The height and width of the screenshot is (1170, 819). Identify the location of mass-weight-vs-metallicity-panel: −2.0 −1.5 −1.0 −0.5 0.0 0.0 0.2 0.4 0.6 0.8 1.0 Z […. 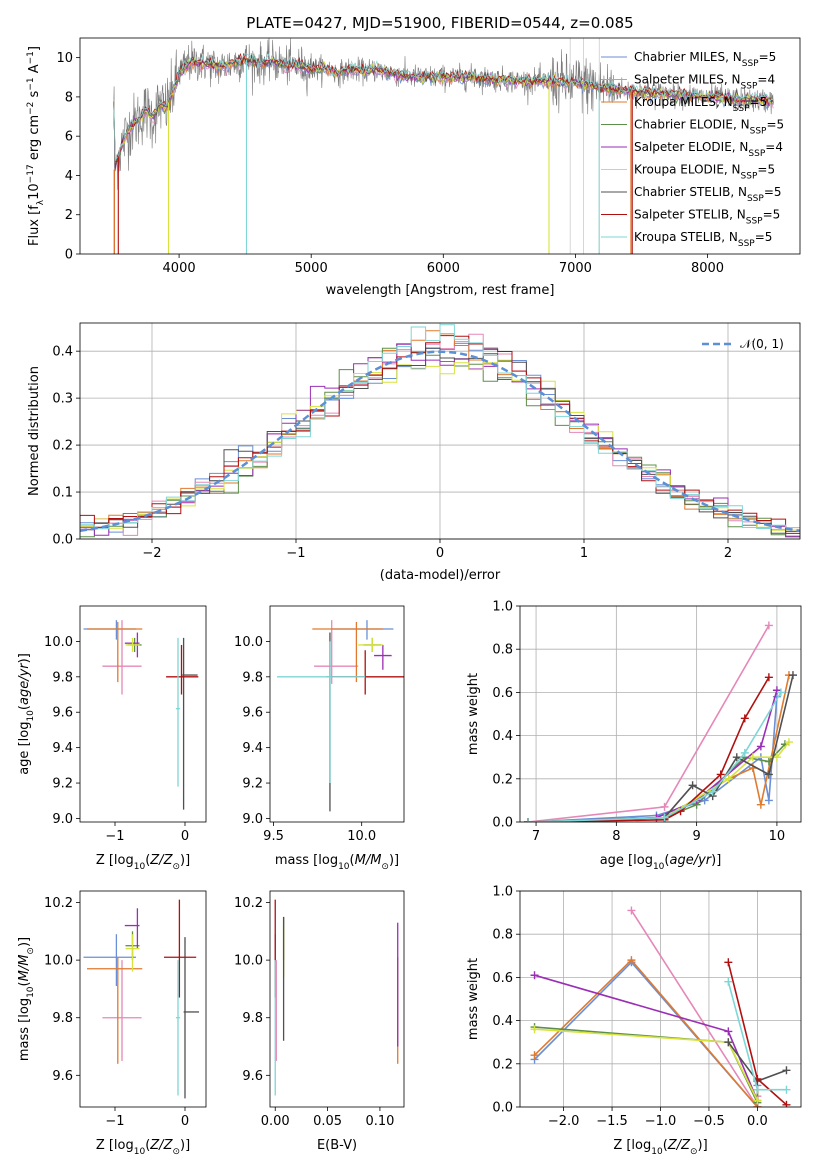
(634, 1021).